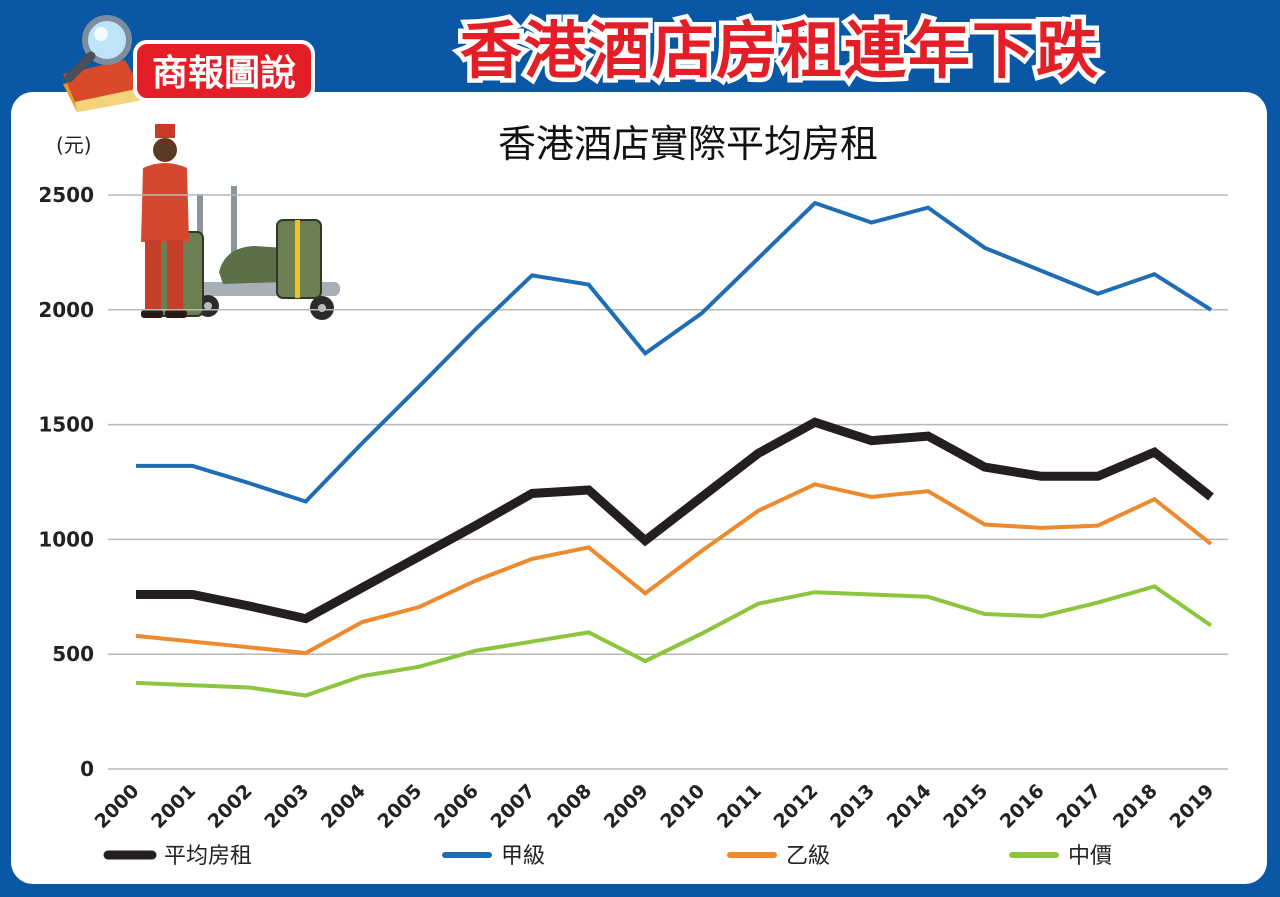  Describe the element at coordinates (688, 144) in the screenshot. I see `chart-title: 香港酒店實際平均房租` at that location.